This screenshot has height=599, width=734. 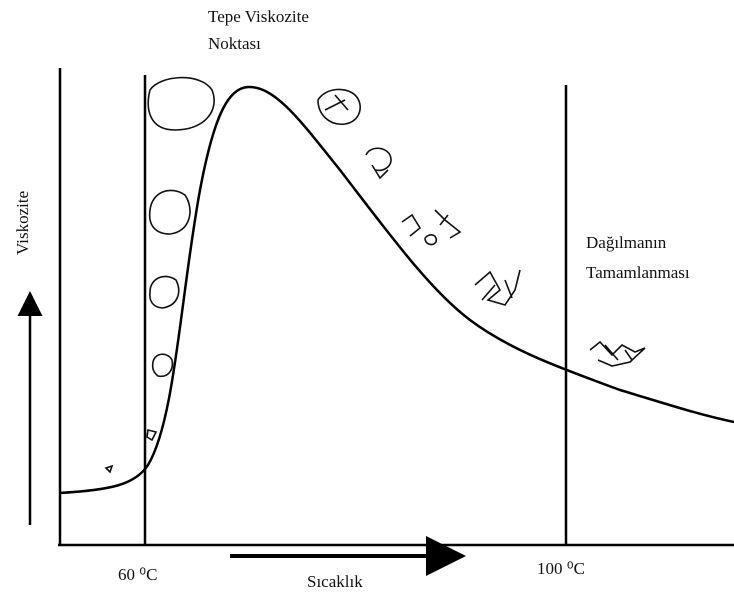 I want to click on x-axis-label: Sıcaklık, so click(x=335, y=581).